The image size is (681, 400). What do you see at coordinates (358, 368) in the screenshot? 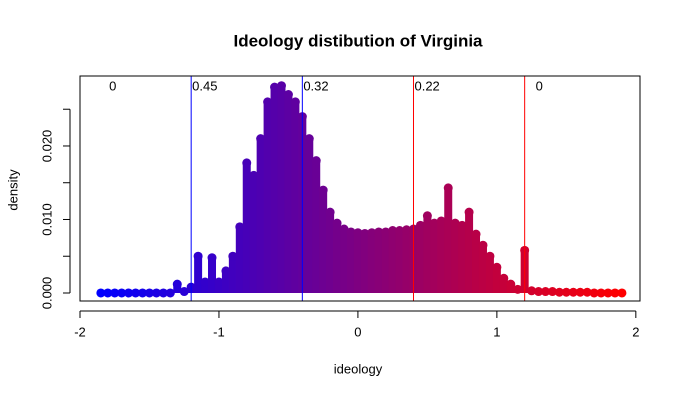
I see `x-axis-label: ideology` at bounding box center [358, 368].